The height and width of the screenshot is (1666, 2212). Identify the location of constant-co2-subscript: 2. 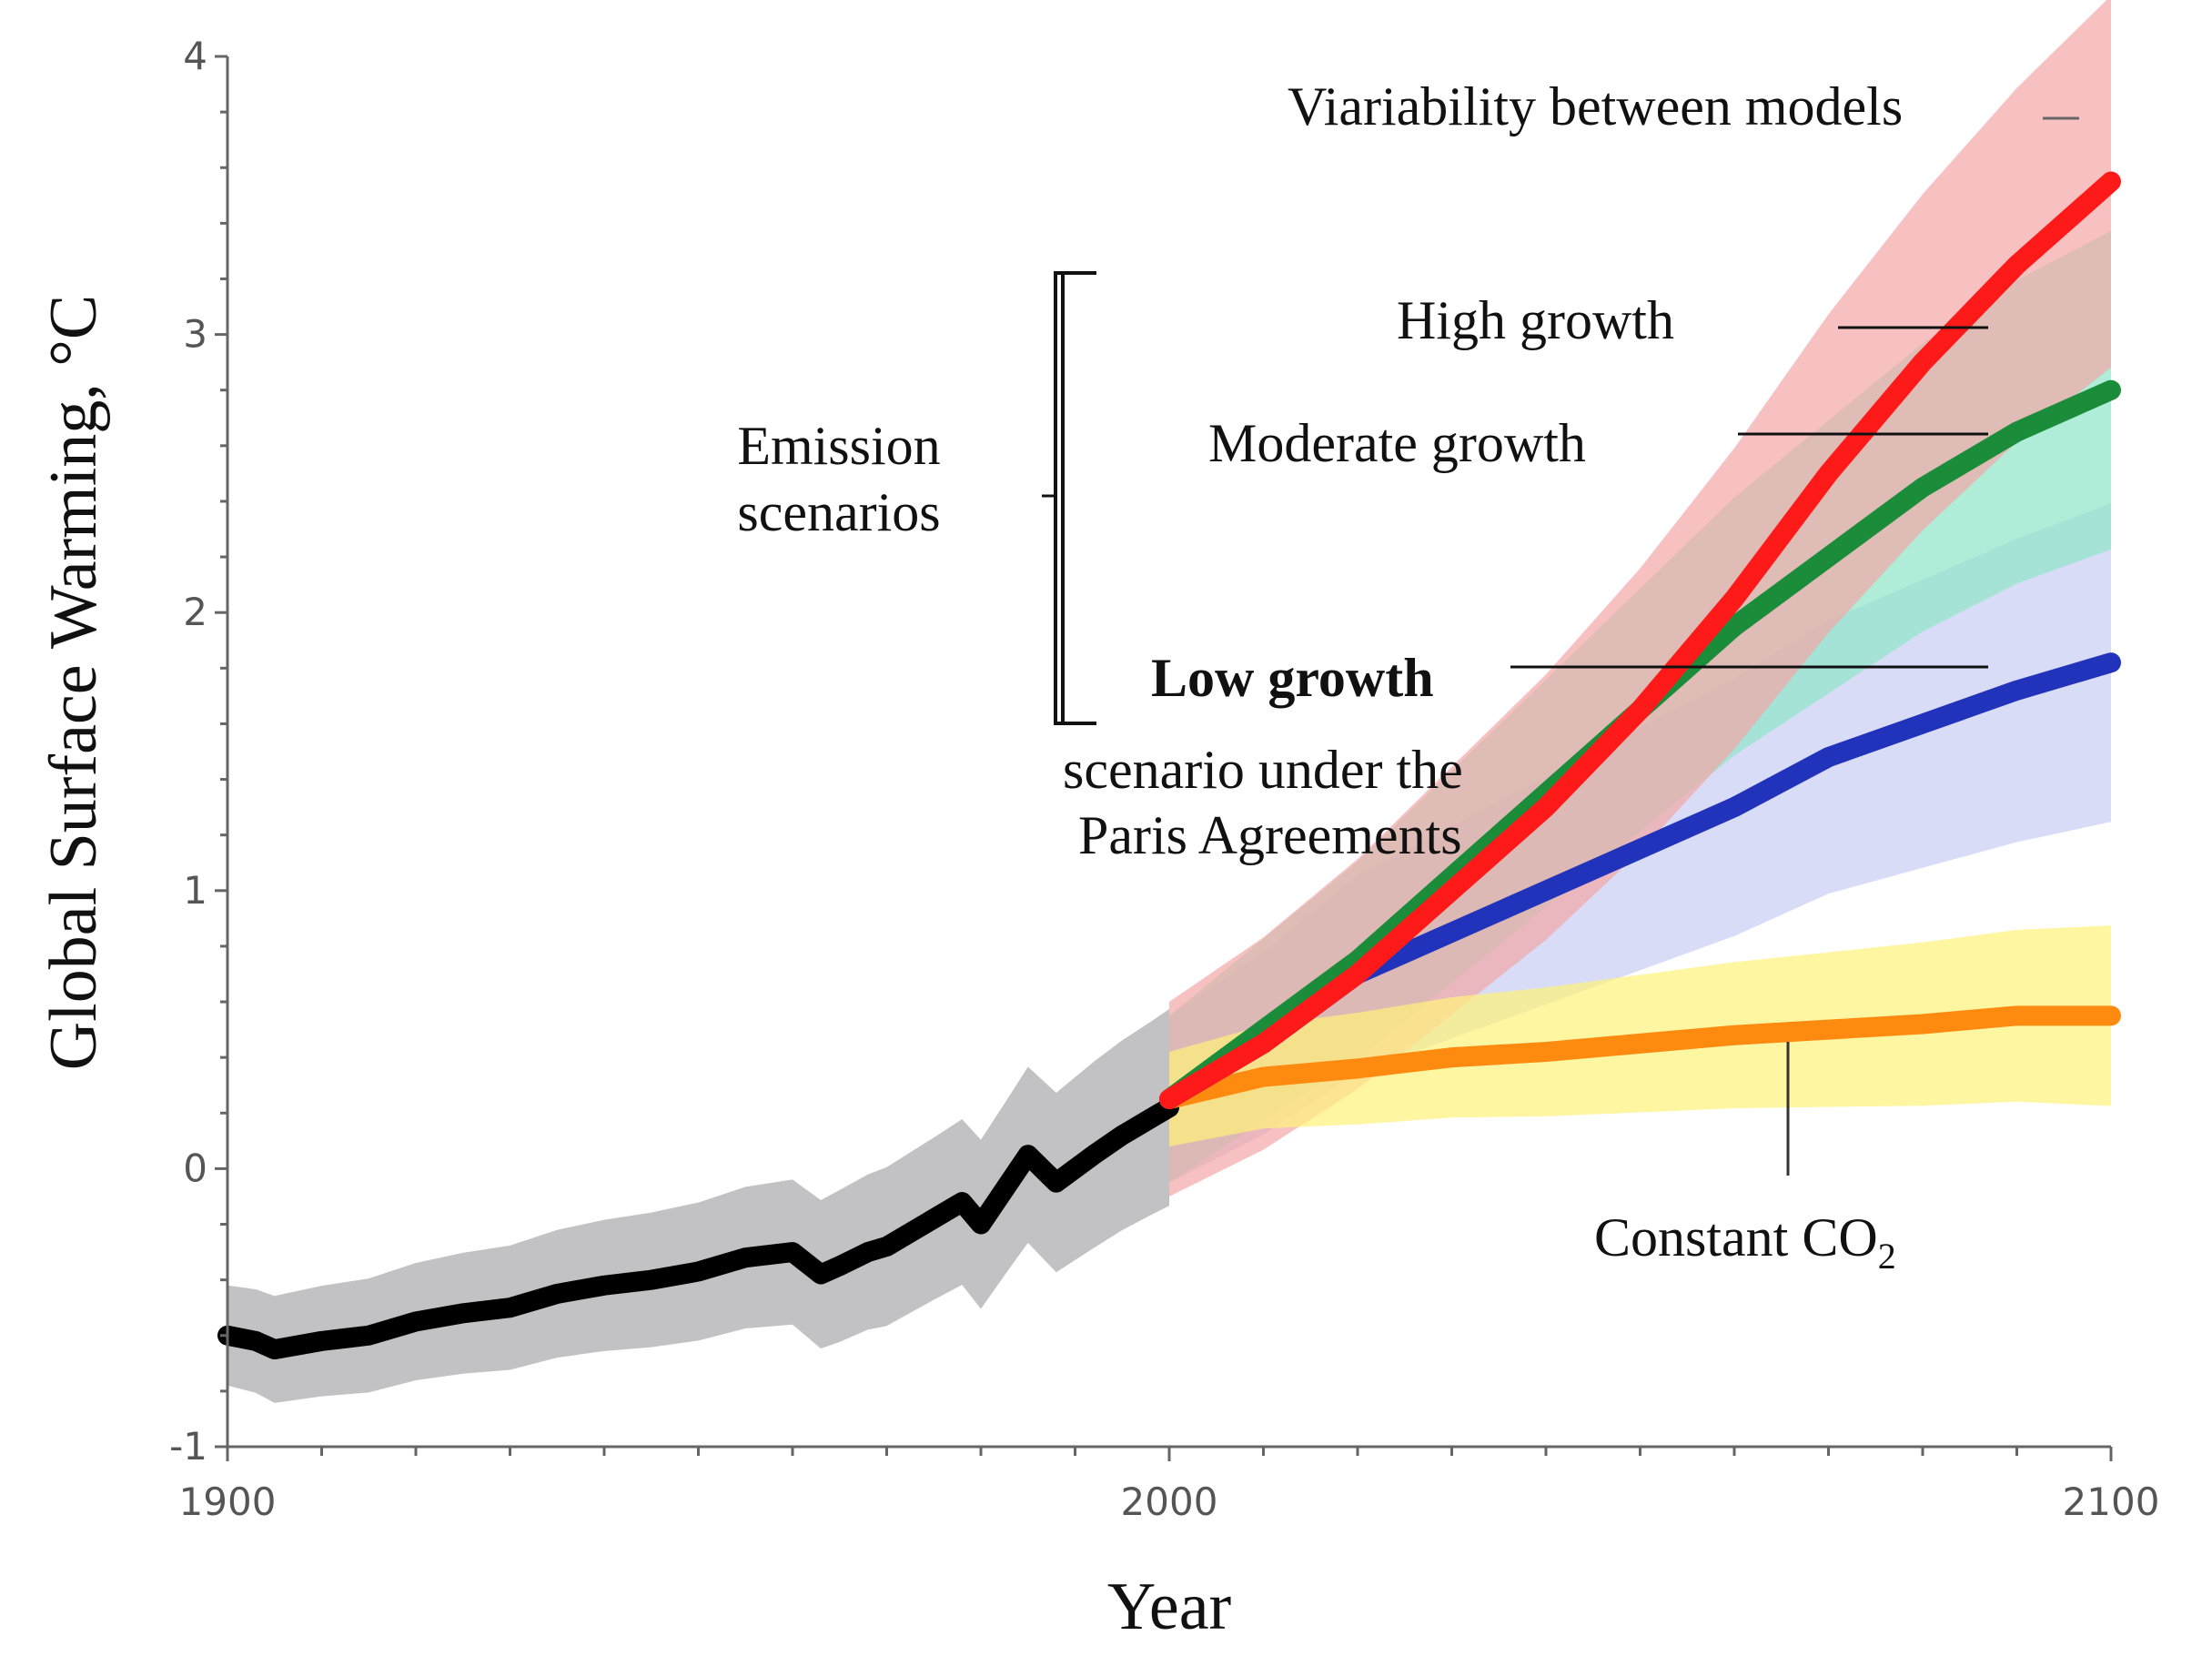
(1887, 1256).